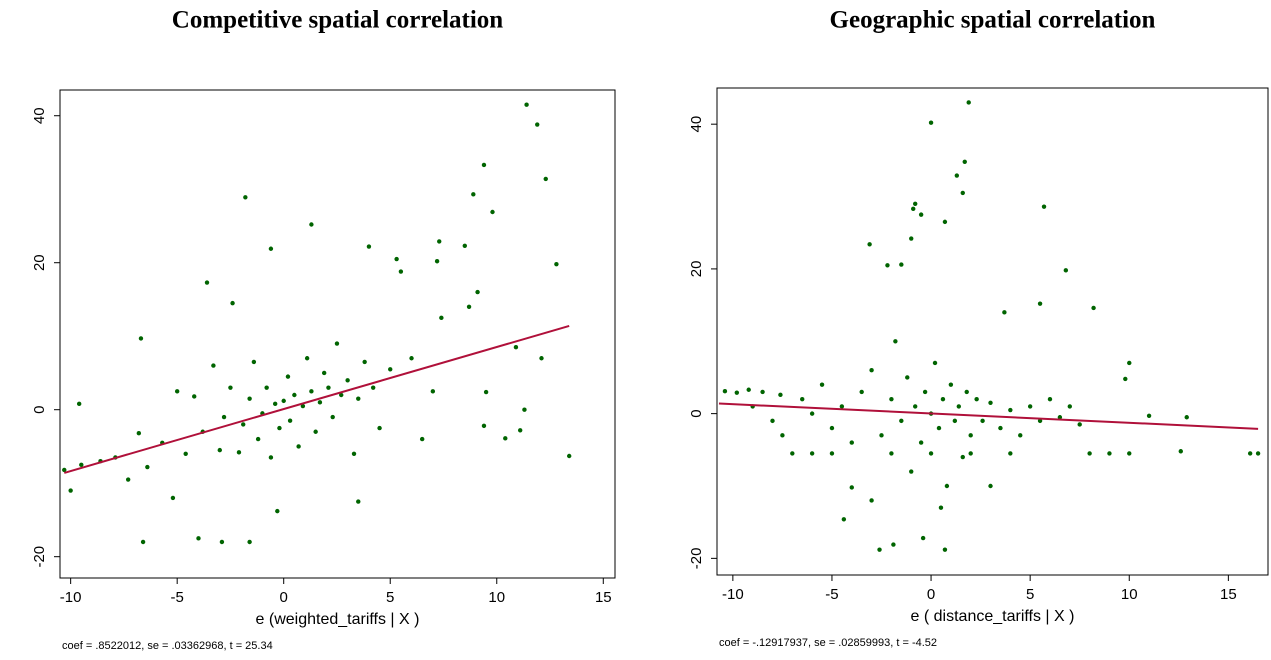 The height and width of the screenshot is (660, 1271). I want to click on x-tick-label: 15, so click(603, 597).